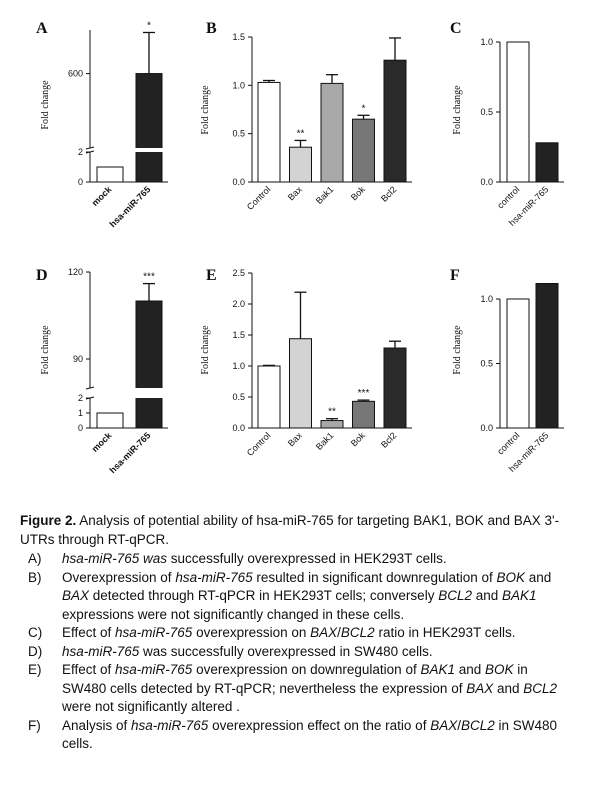 Image resolution: width=590 pixels, height=785 pixels. What do you see at coordinates (35, 632) in the screenshot?
I see `caption-item-letter: C)` at bounding box center [35, 632].